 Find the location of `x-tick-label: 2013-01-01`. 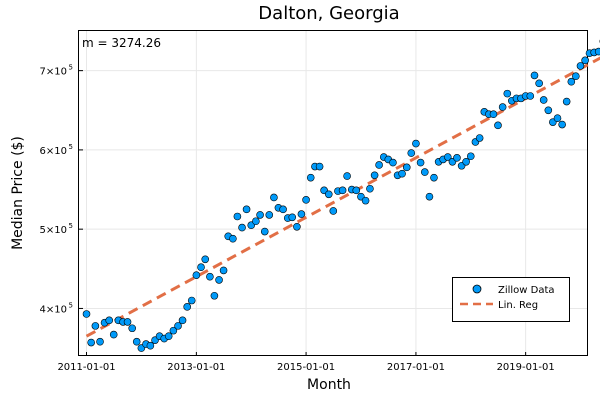

x-tick-label: 2013-01-01 is located at coordinates (196, 367).